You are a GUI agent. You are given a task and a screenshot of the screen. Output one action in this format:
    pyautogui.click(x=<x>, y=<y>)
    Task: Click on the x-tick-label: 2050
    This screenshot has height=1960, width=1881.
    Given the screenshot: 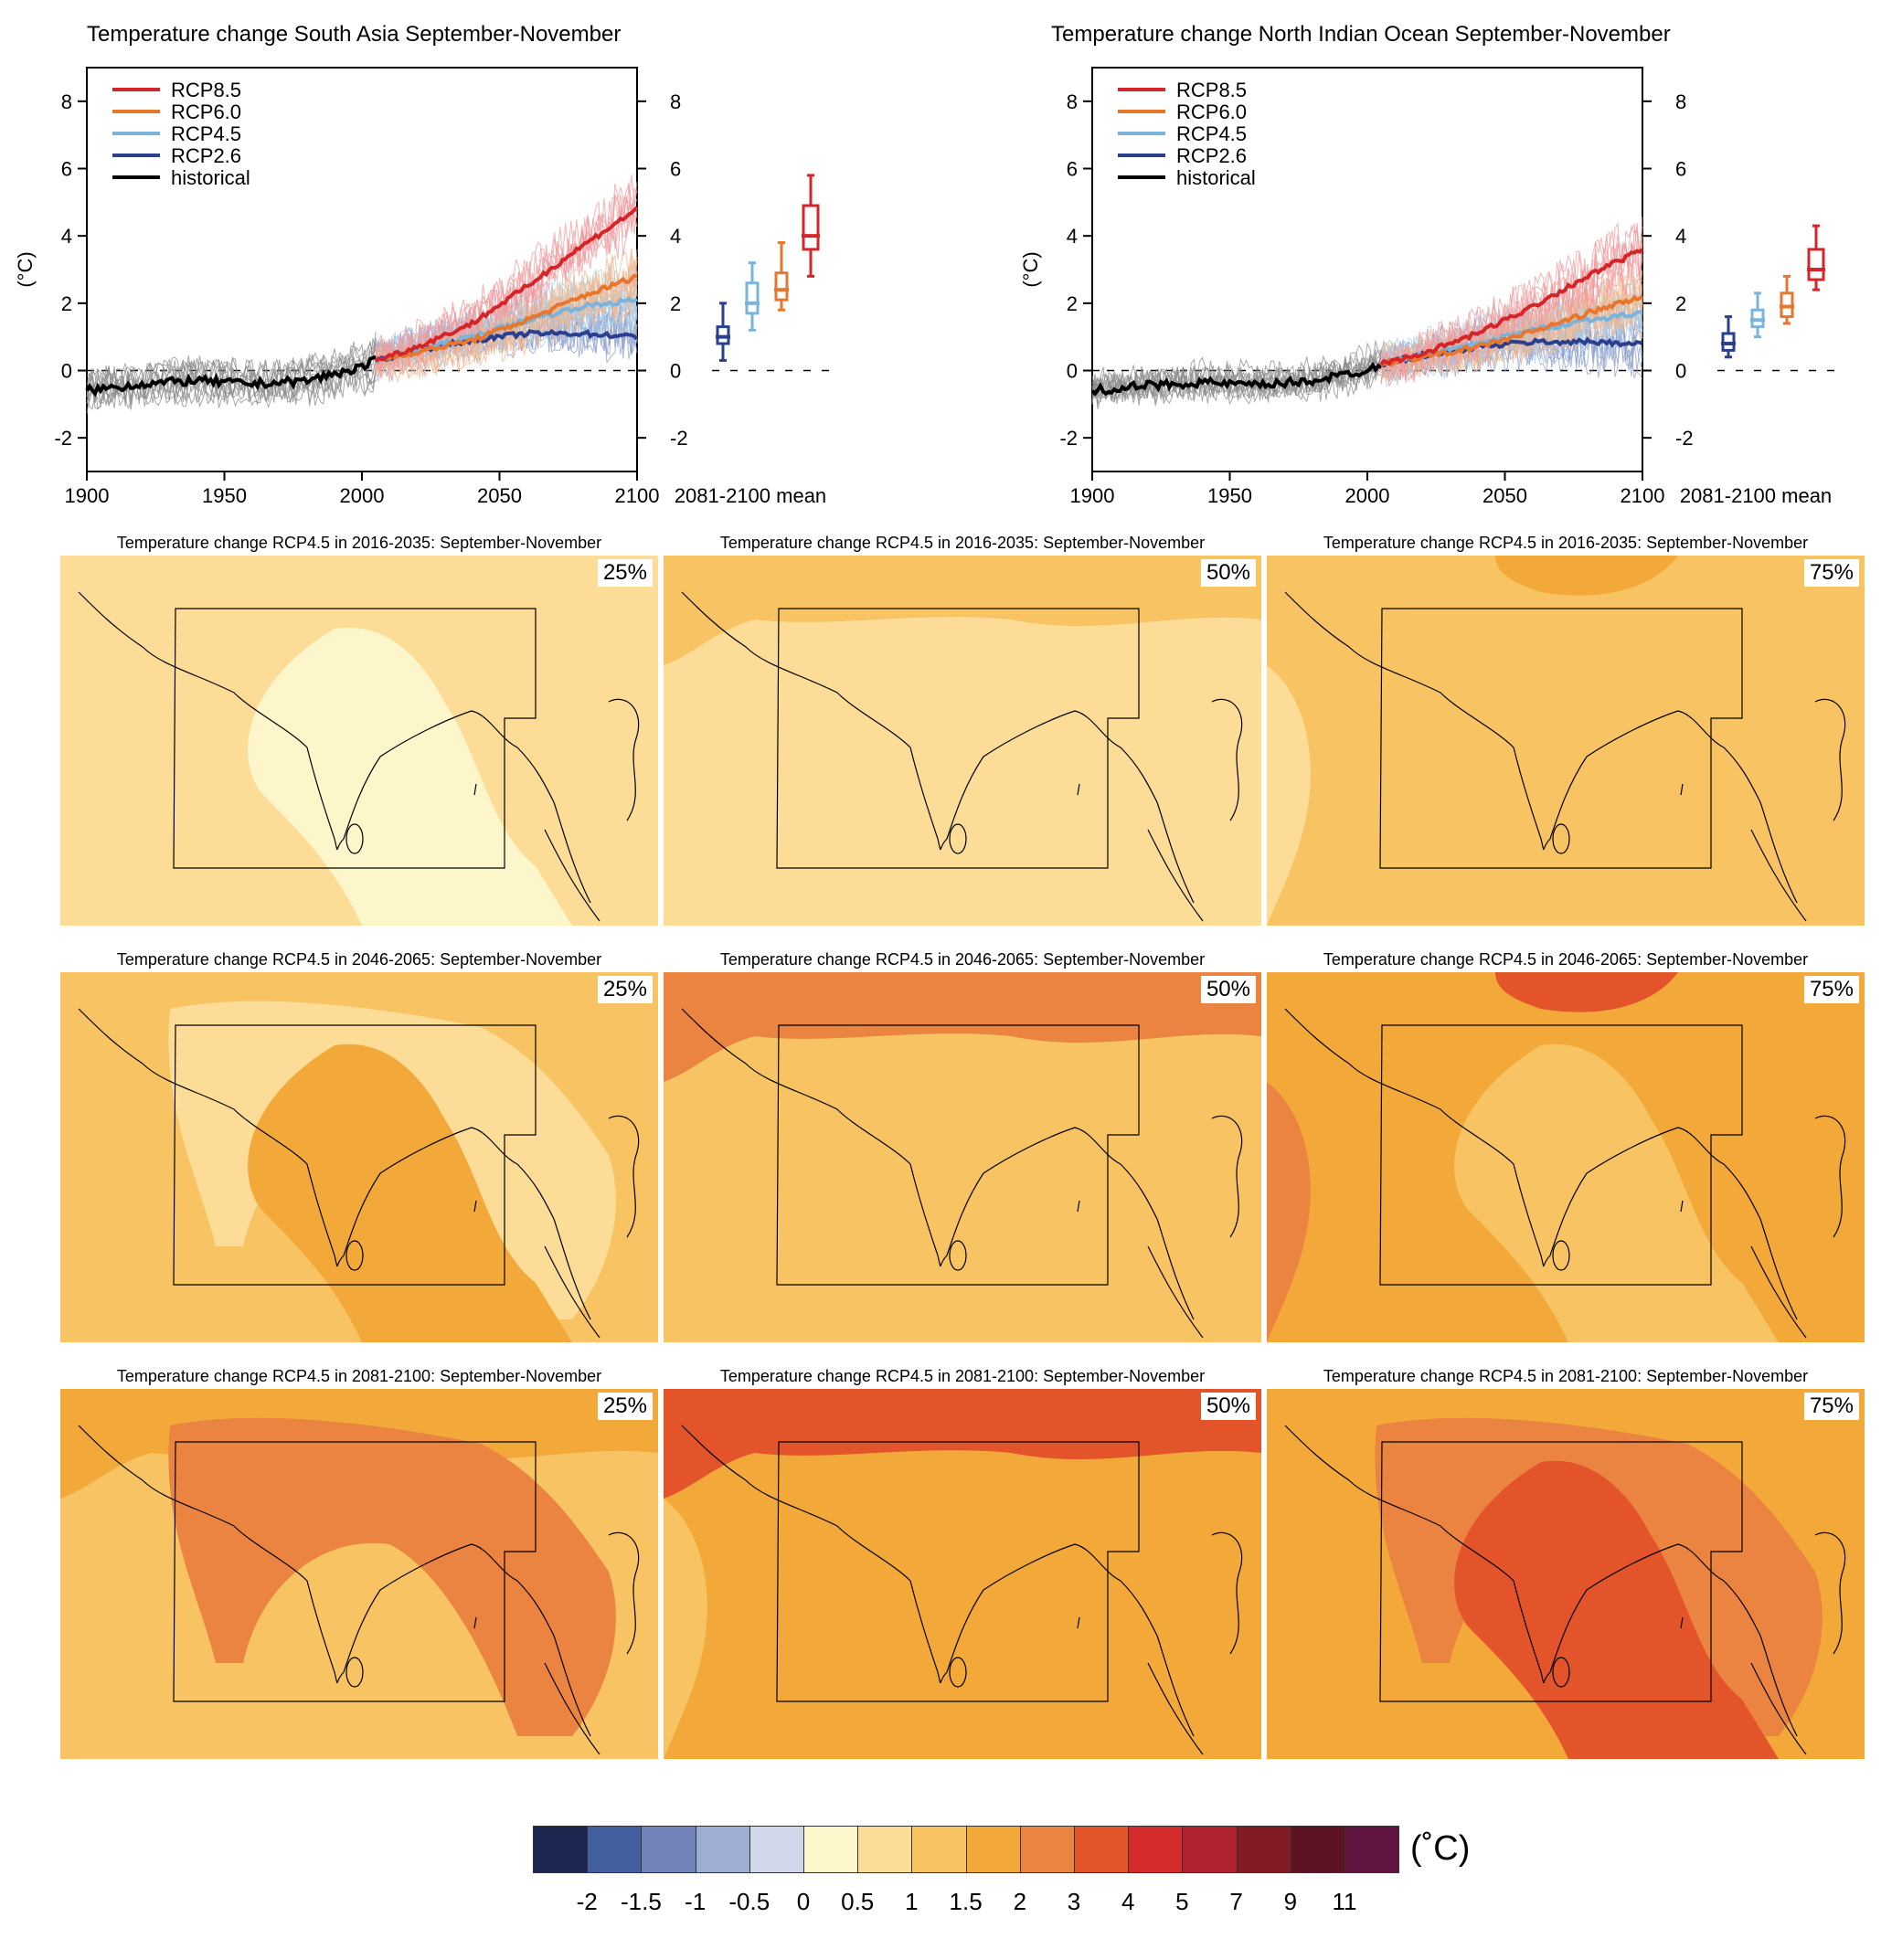 What is the action you would take?
    pyautogui.click(x=499, y=495)
    